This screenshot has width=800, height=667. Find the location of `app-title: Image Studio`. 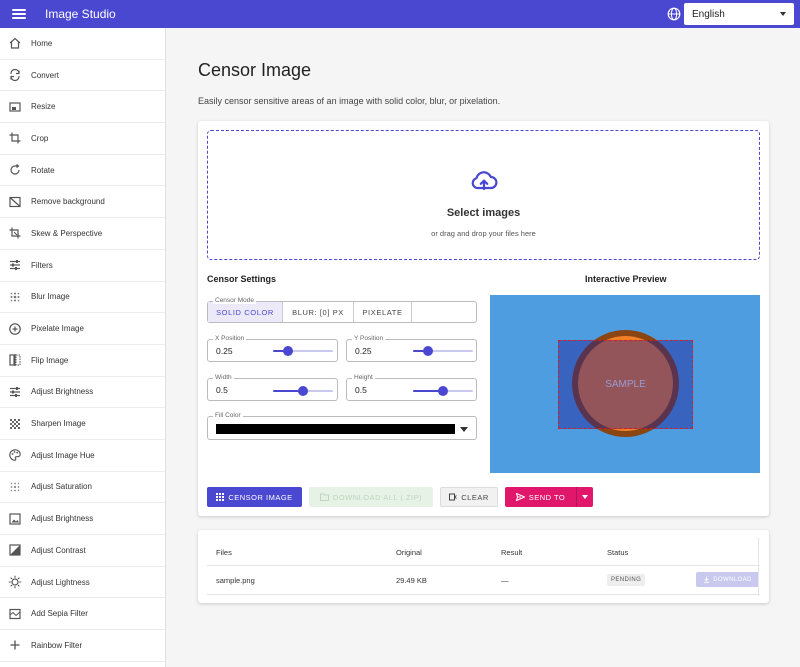

app-title: Image Studio is located at coordinates (80, 14).